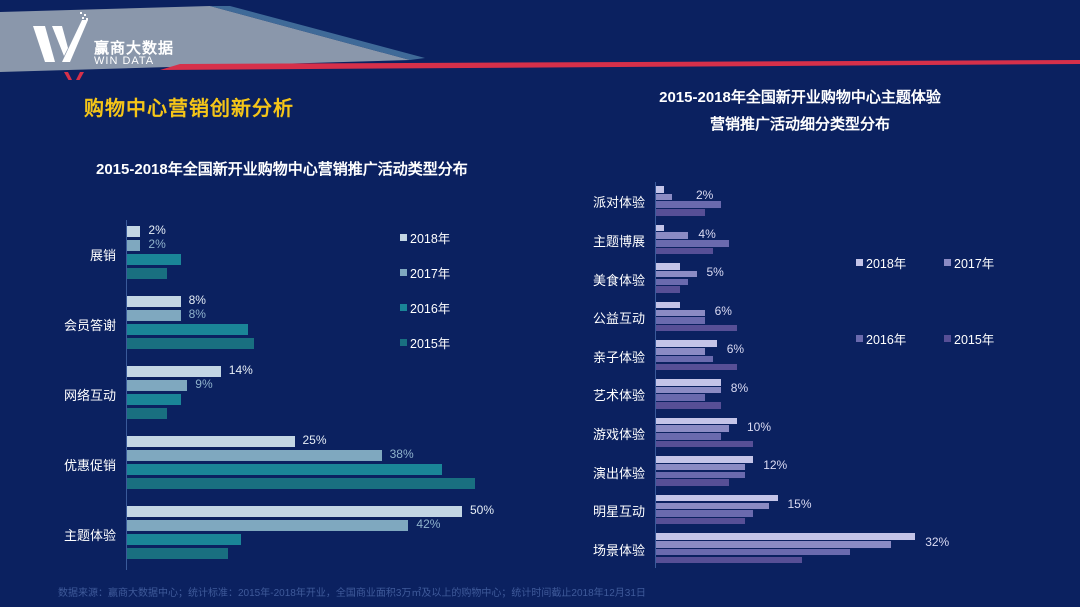  I want to click on value-label: 50%, so click(482, 510).